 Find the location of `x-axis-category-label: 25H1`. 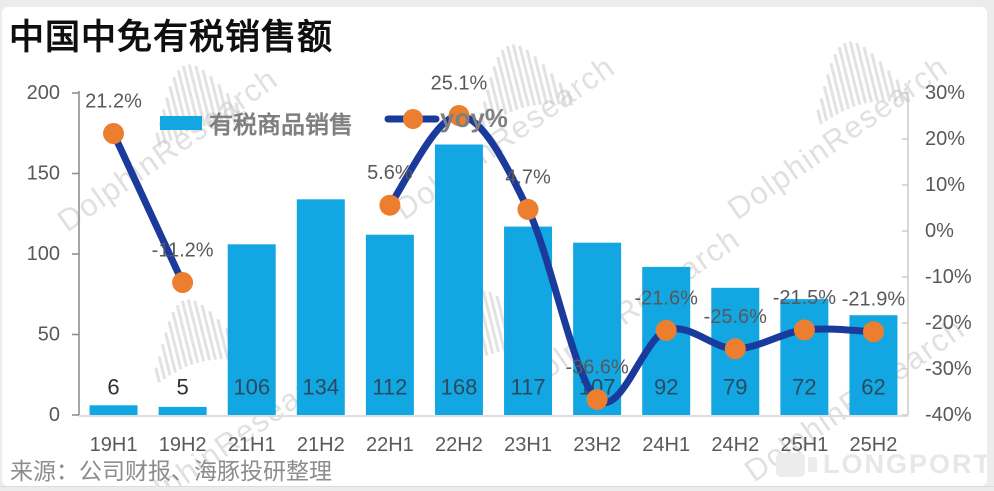

x-axis-category-label: 25H1 is located at coordinates (804, 445).